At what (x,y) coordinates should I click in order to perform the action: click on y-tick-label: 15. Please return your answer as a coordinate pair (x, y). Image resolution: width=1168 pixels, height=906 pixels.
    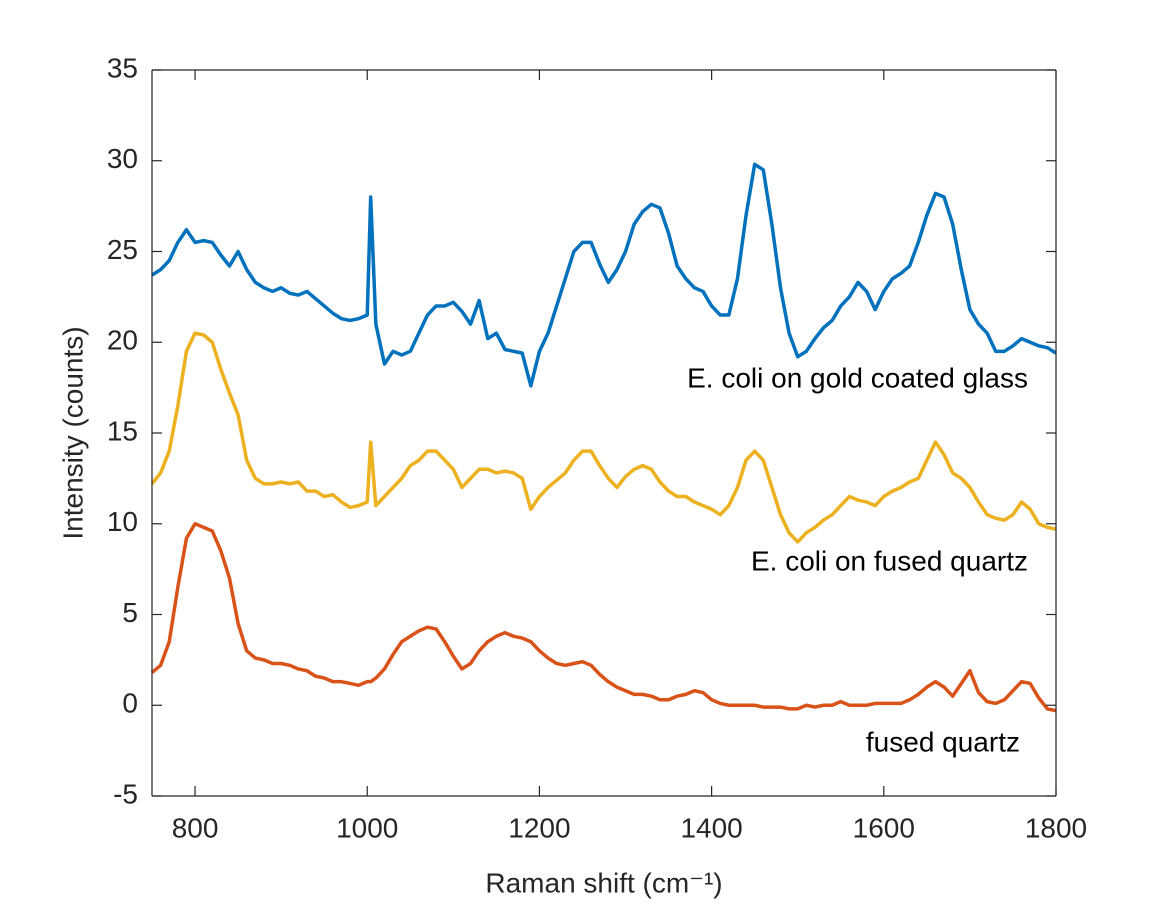
    Looking at the image, I should click on (122, 430).